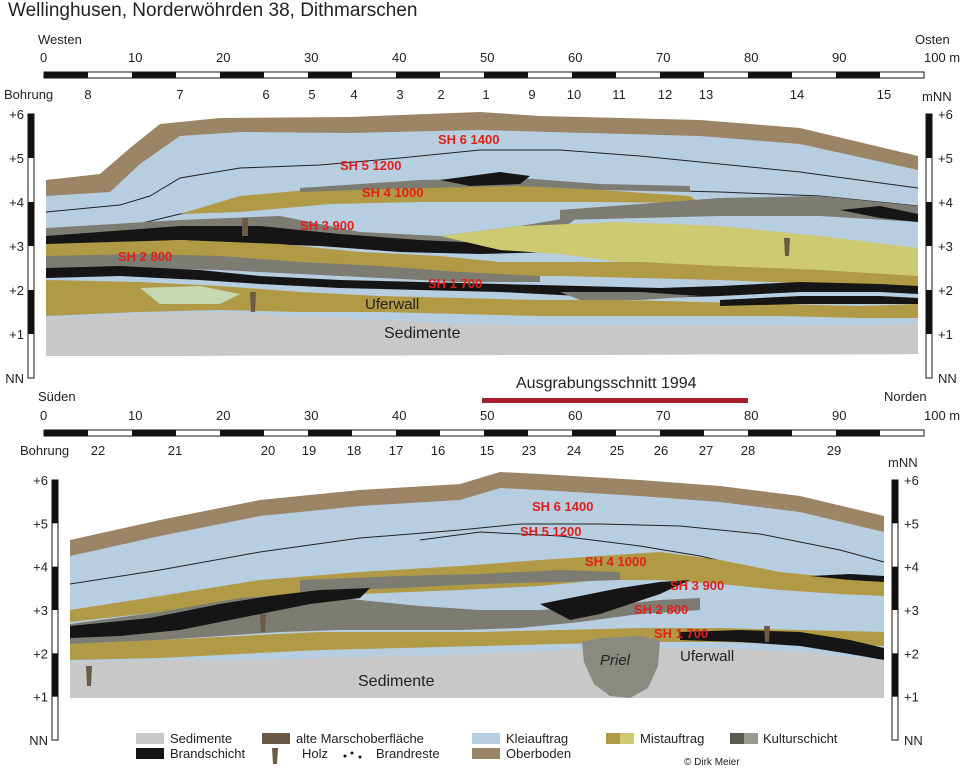  Describe the element at coordinates (661, 450) in the screenshot. I see `bohrung-number: 26` at that location.